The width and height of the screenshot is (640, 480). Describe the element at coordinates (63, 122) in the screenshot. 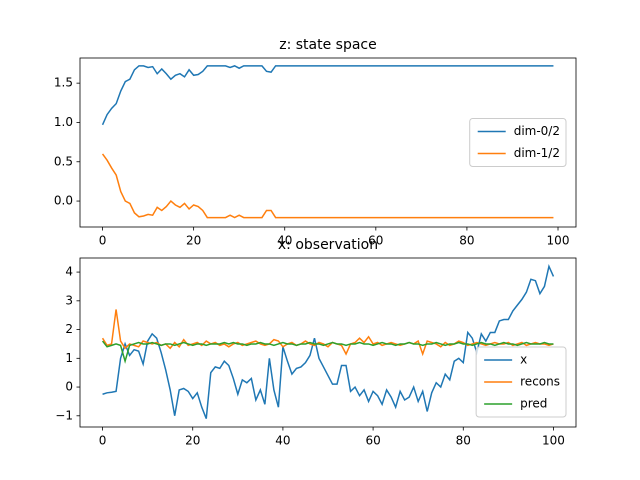

I see `y-tick-label: 1.0` at that location.